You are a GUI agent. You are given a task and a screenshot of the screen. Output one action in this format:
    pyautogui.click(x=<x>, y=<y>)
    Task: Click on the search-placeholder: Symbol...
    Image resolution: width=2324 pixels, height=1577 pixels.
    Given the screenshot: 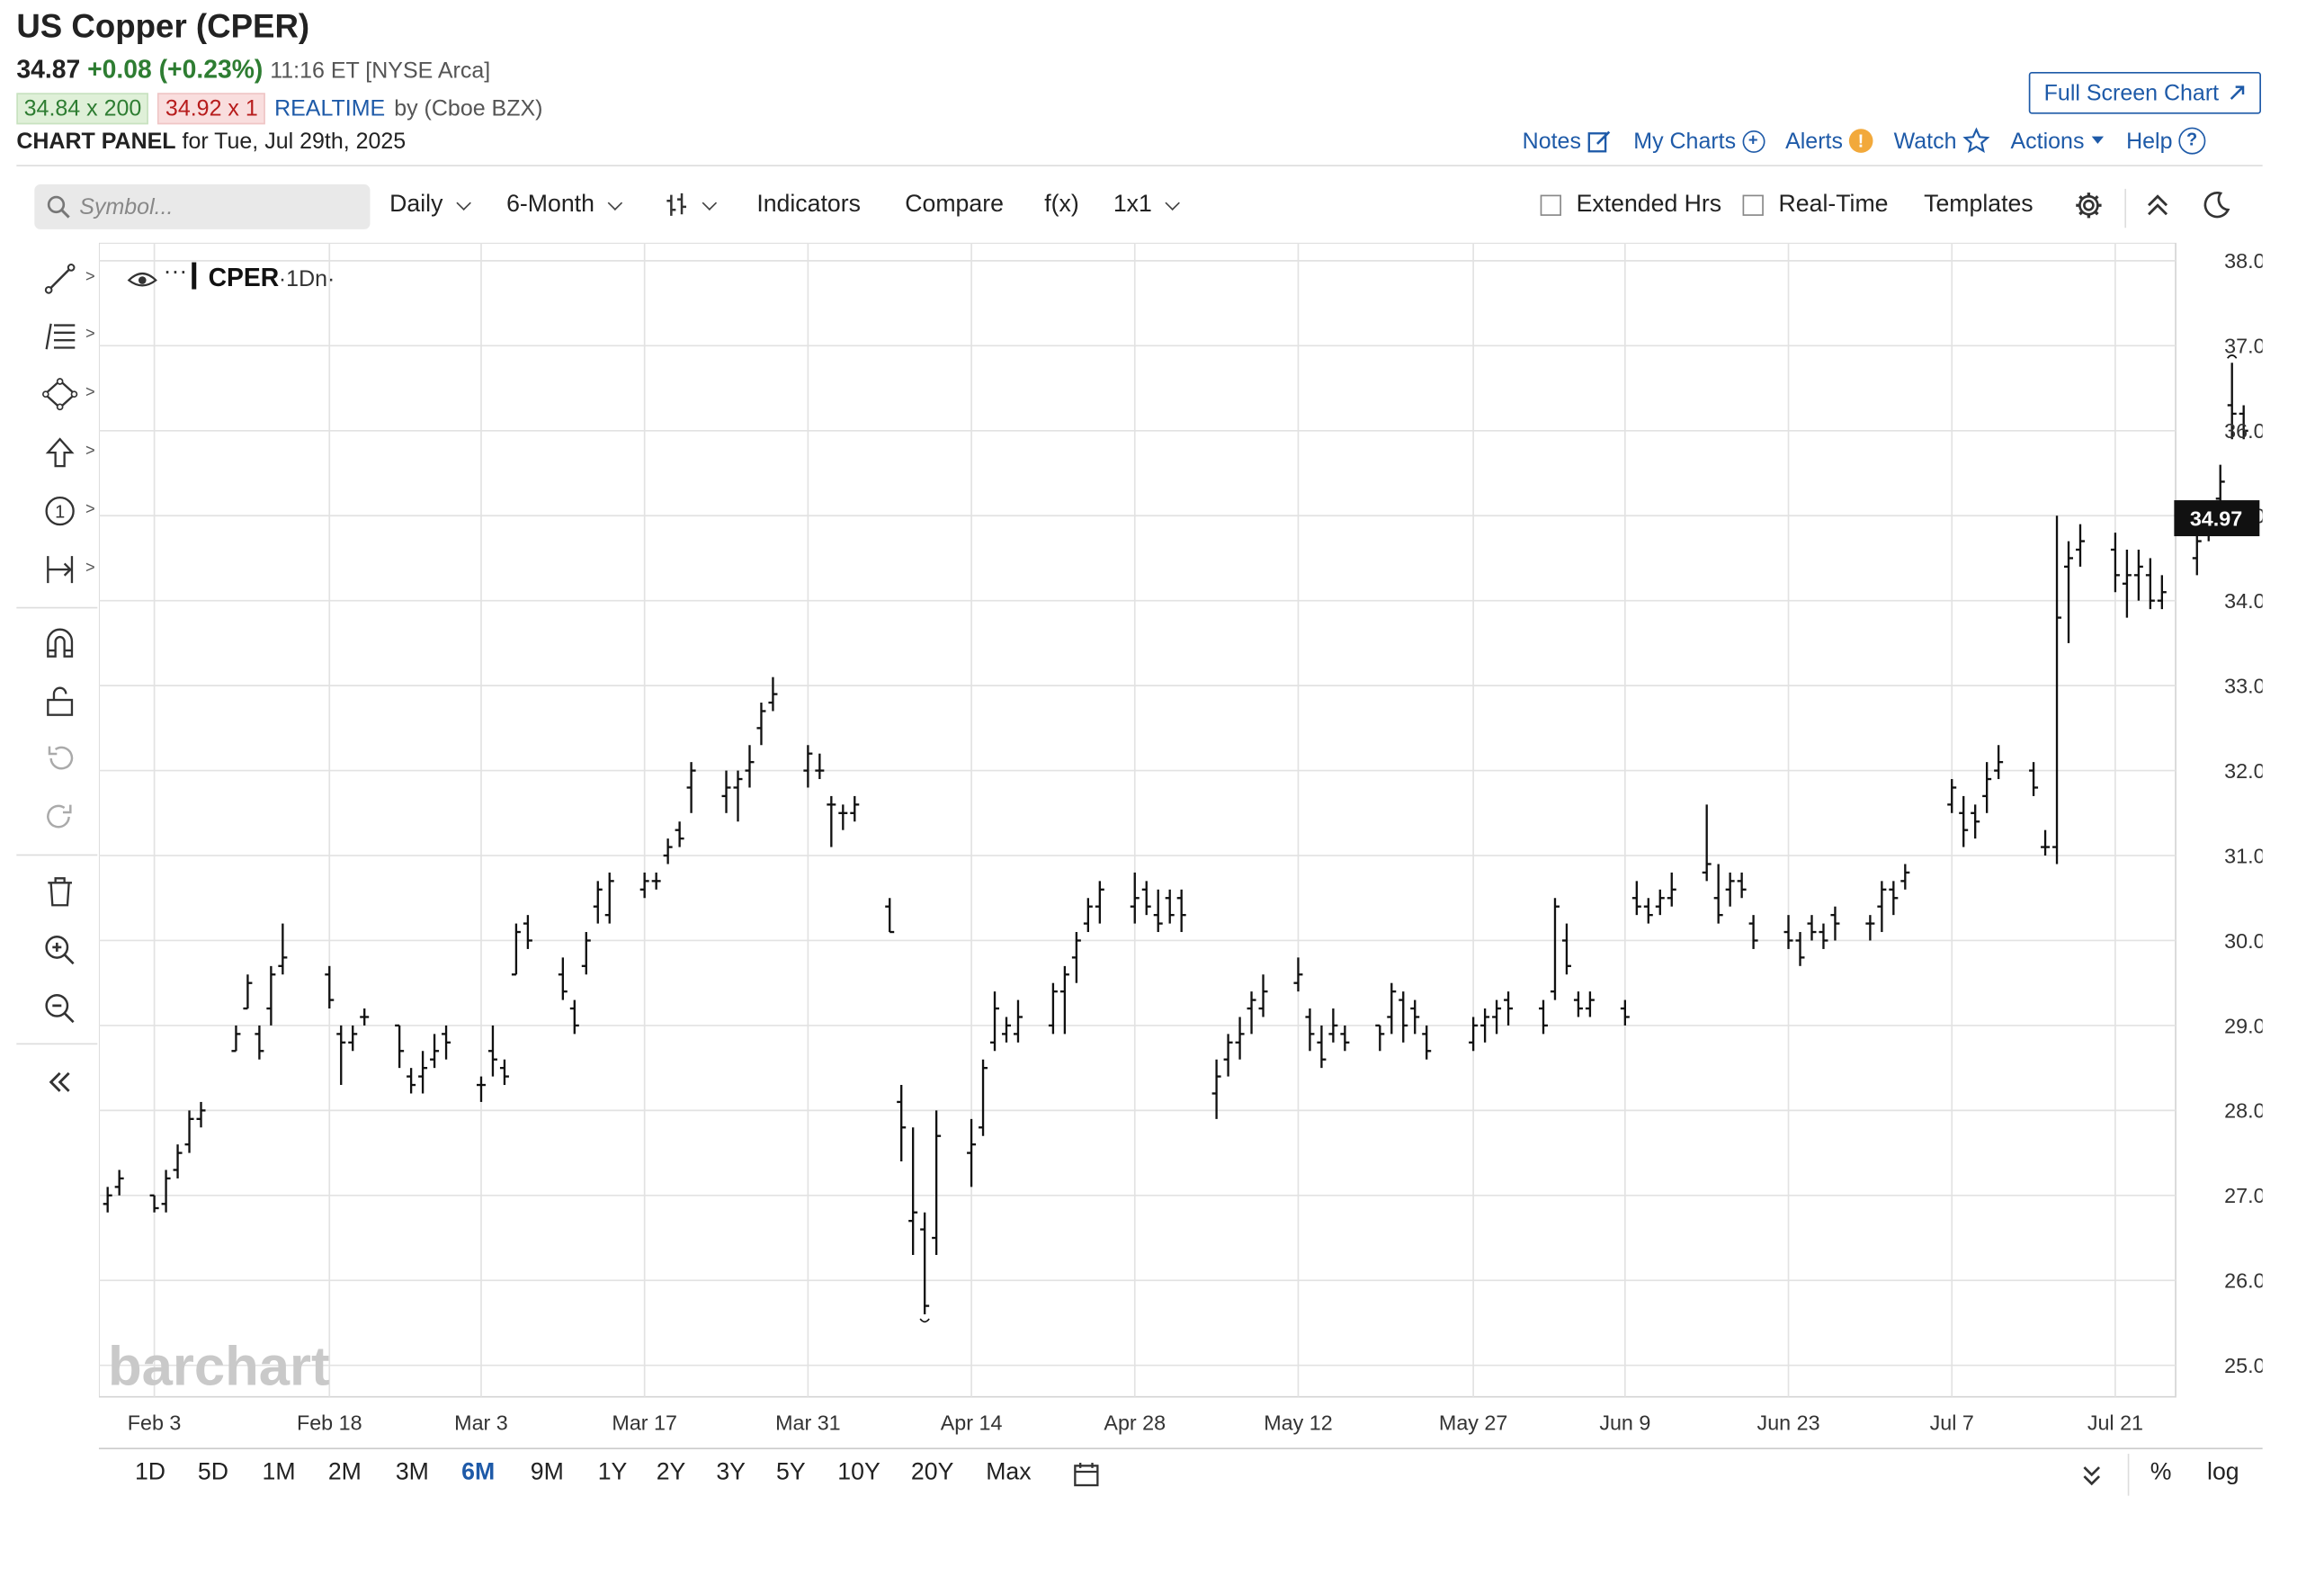 What is the action you would take?
    pyautogui.click(x=126, y=206)
    